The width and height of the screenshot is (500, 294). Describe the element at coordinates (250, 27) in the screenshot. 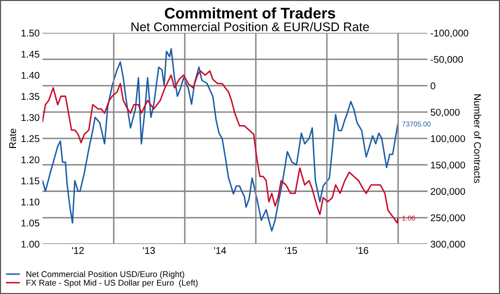

I see `chart-subtitle: Net Commercial Position & EUR/USD Rate` at that location.